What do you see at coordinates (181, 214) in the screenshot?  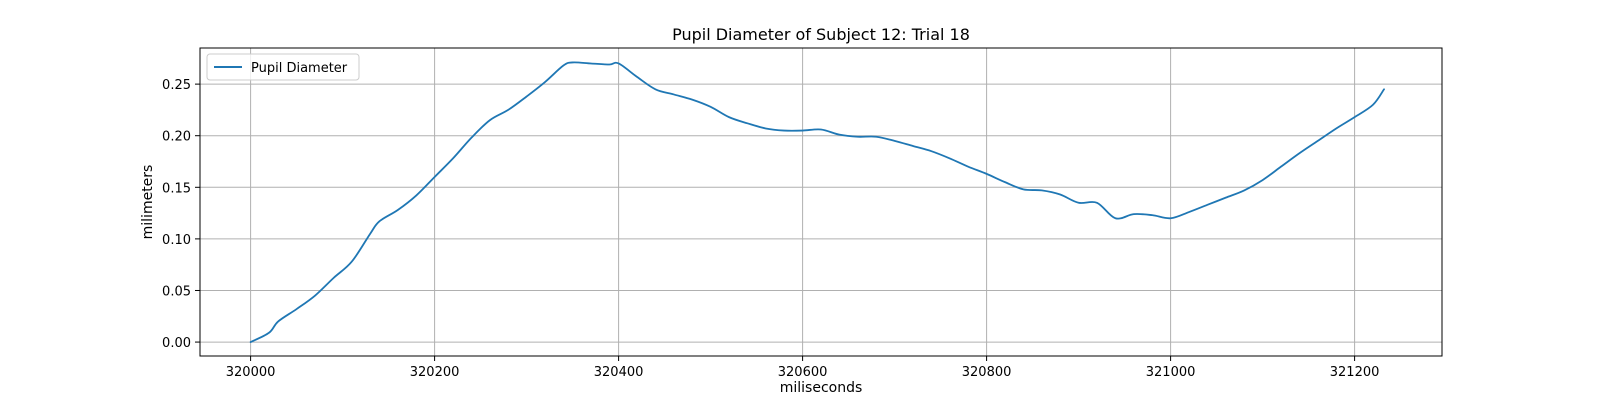 I see `y-axis-ticks: 0.00 0.05 0.10 0.15 0.20 0.25` at bounding box center [181, 214].